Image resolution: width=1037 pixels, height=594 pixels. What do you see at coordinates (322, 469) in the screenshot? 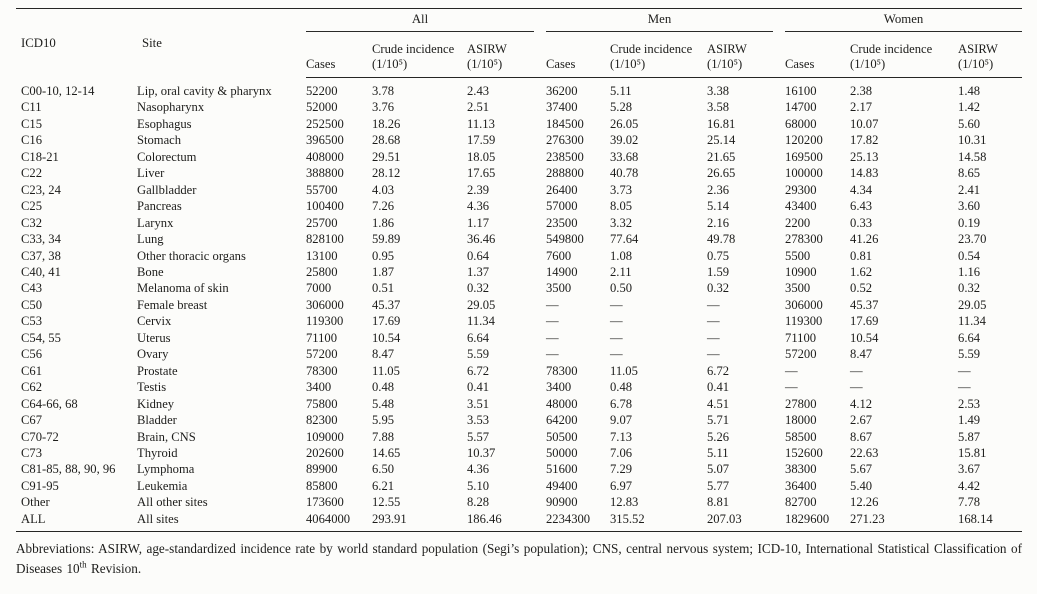
I see `cell-all-cases: 89900` at bounding box center [322, 469].